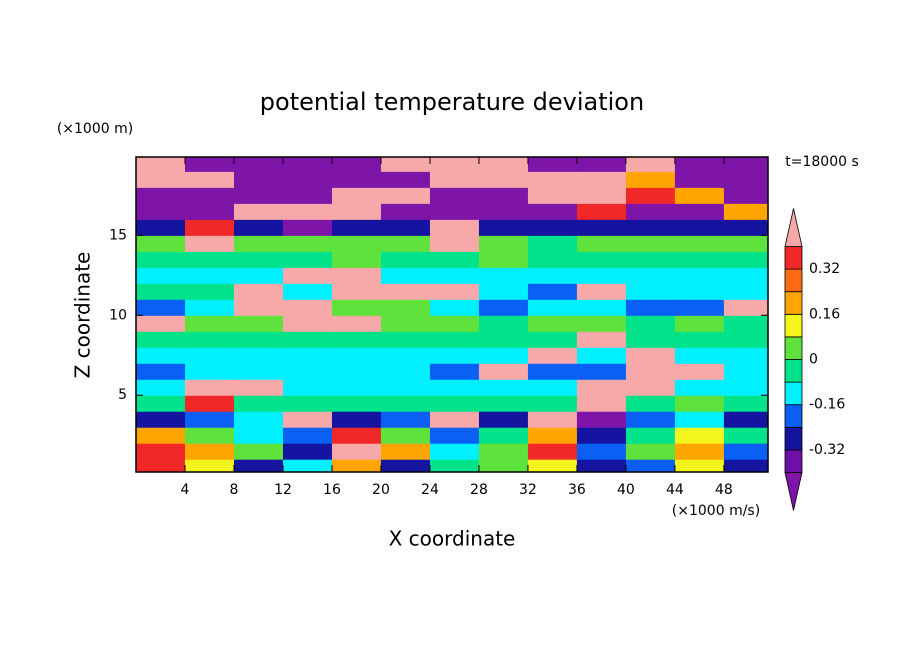  What do you see at coordinates (479, 490) in the screenshot?
I see `x-tick-label: 28` at bounding box center [479, 490].